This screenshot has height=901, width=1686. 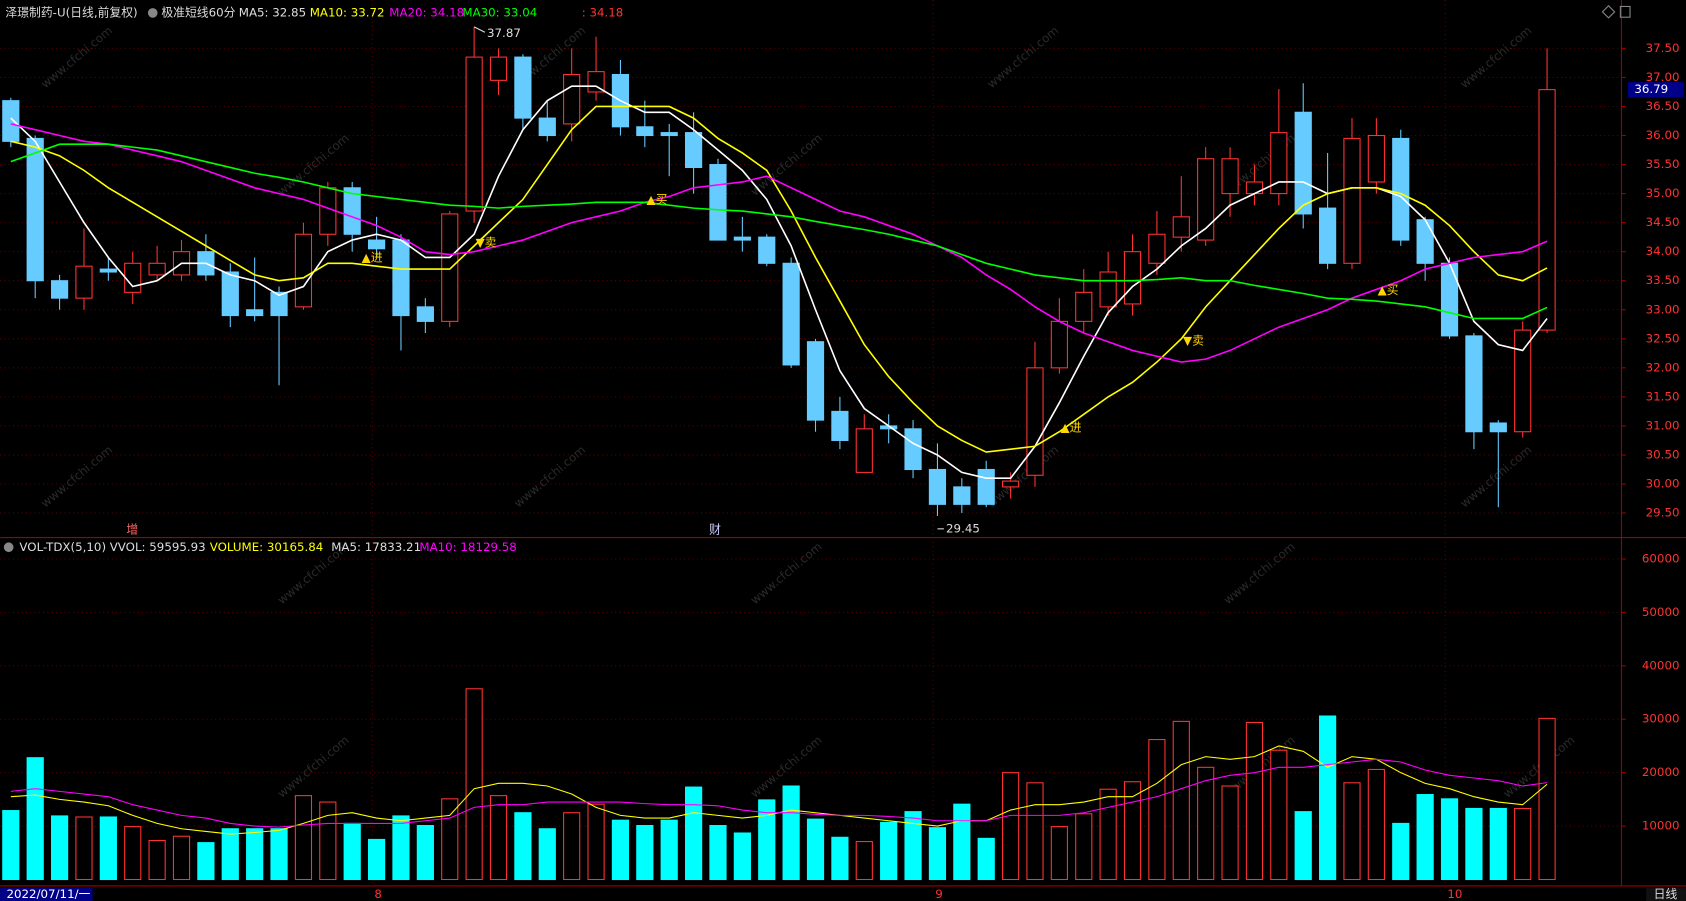 What do you see at coordinates (1193, 340) in the screenshot?
I see `signal-label: ▼卖` at bounding box center [1193, 340].